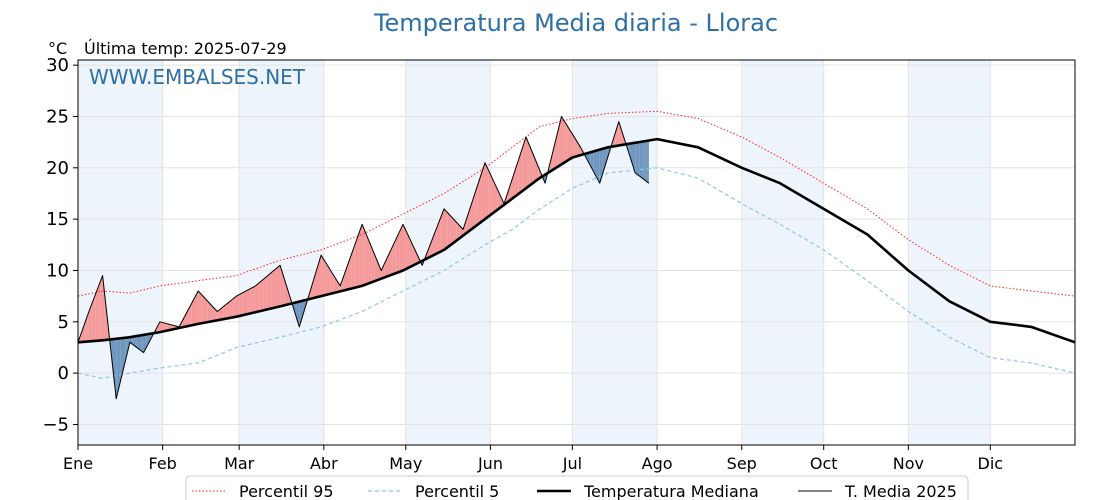 Image resolution: width=1120 pixels, height=500 pixels. Describe the element at coordinates (57, 168) in the screenshot. I see `y-tick-label: 20` at that location.